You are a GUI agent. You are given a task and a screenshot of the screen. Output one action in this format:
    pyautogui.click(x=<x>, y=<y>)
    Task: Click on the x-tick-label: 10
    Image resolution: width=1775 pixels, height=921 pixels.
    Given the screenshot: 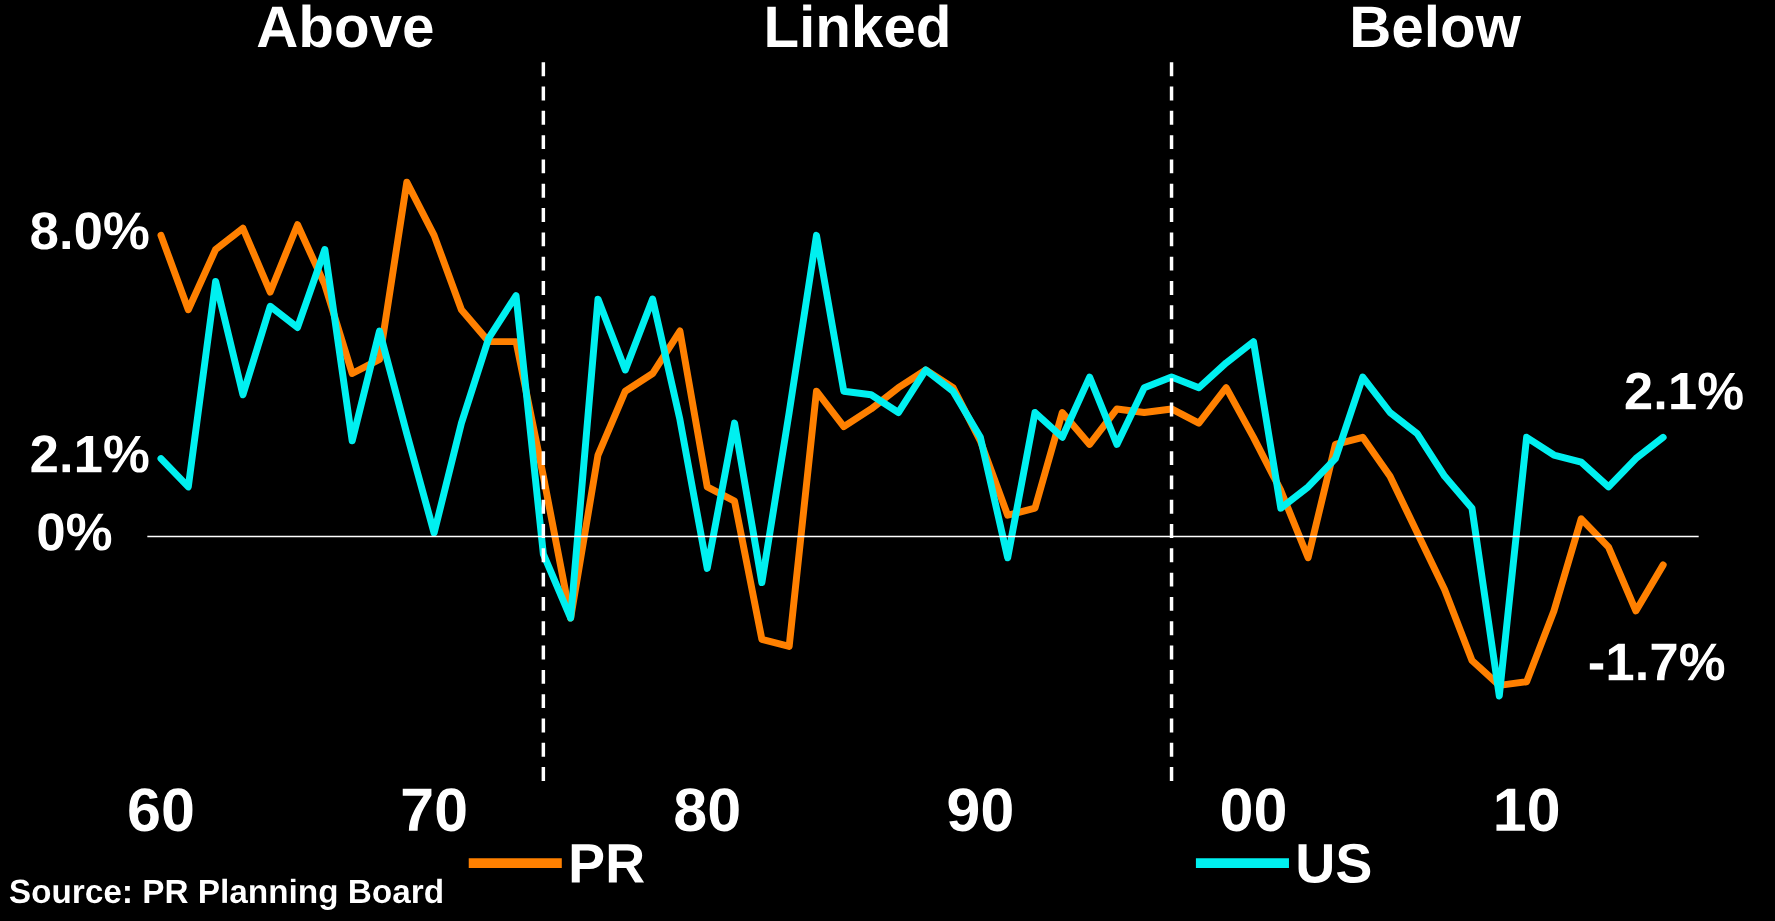 What is the action you would take?
    pyautogui.click(x=1527, y=810)
    